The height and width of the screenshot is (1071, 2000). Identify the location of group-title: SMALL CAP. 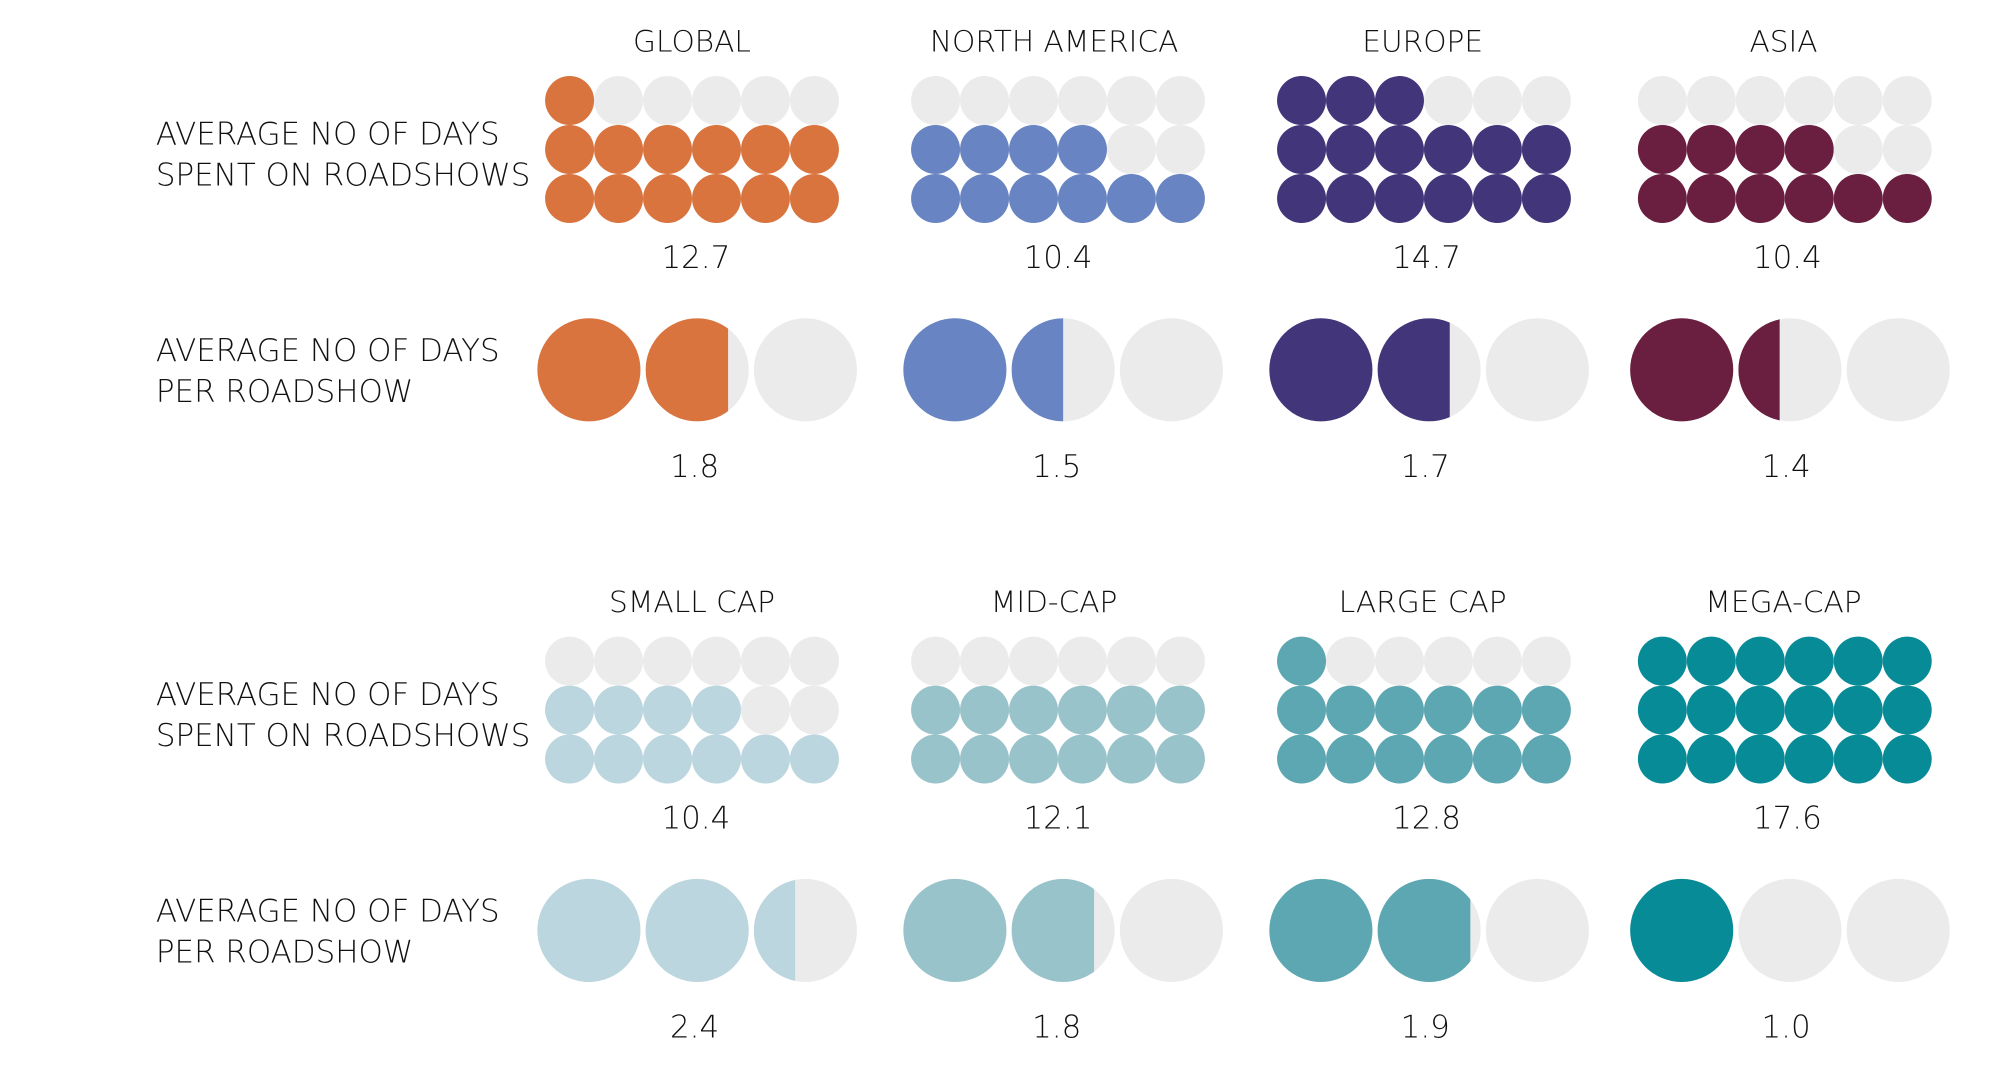
(692, 601).